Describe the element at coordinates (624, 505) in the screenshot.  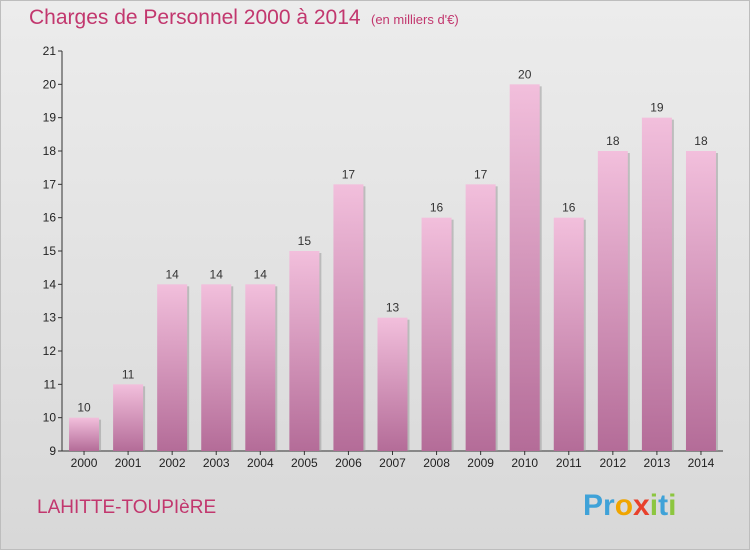
I see `logo-letter: o` at that location.